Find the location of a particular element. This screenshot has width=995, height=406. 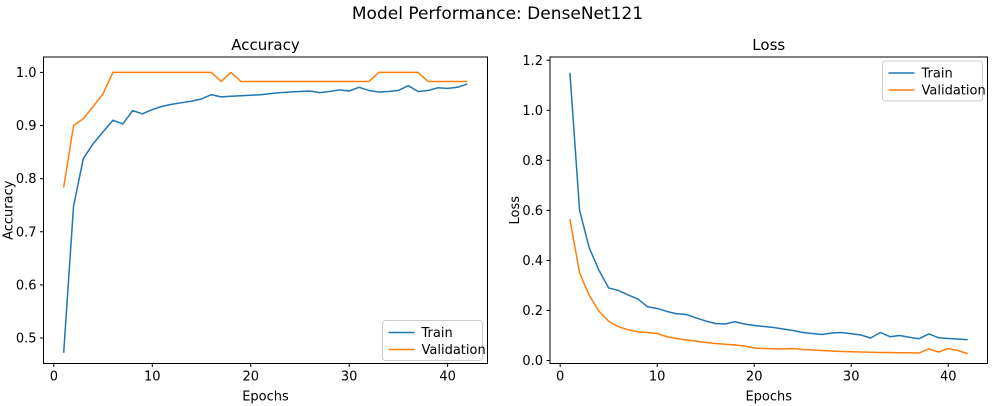

y-tick-label: 1.2 is located at coordinates (532, 61).